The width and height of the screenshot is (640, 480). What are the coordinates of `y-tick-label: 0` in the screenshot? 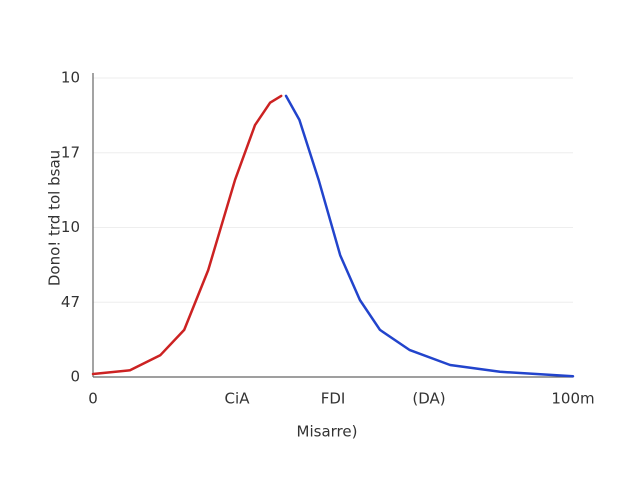 It's located at (75, 377).